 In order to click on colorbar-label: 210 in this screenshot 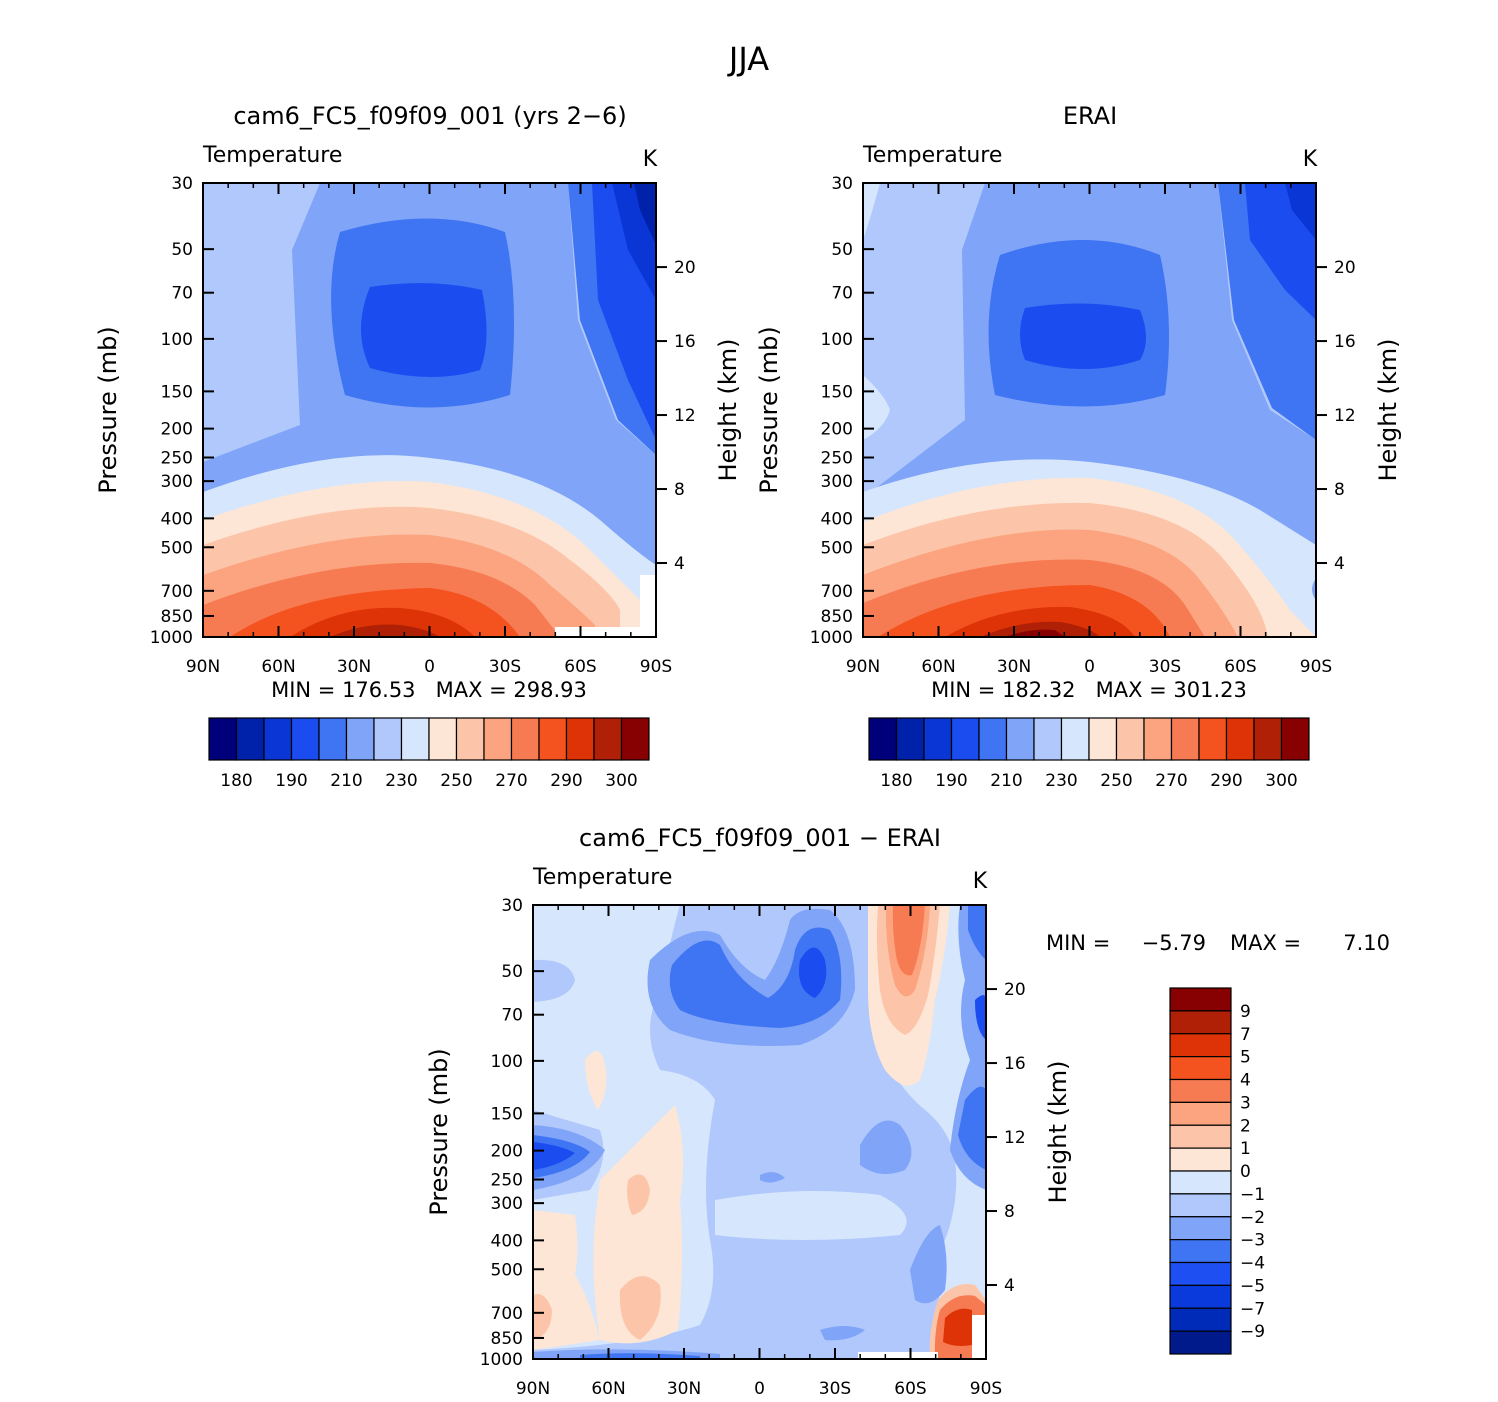, I will do `click(346, 781)`.